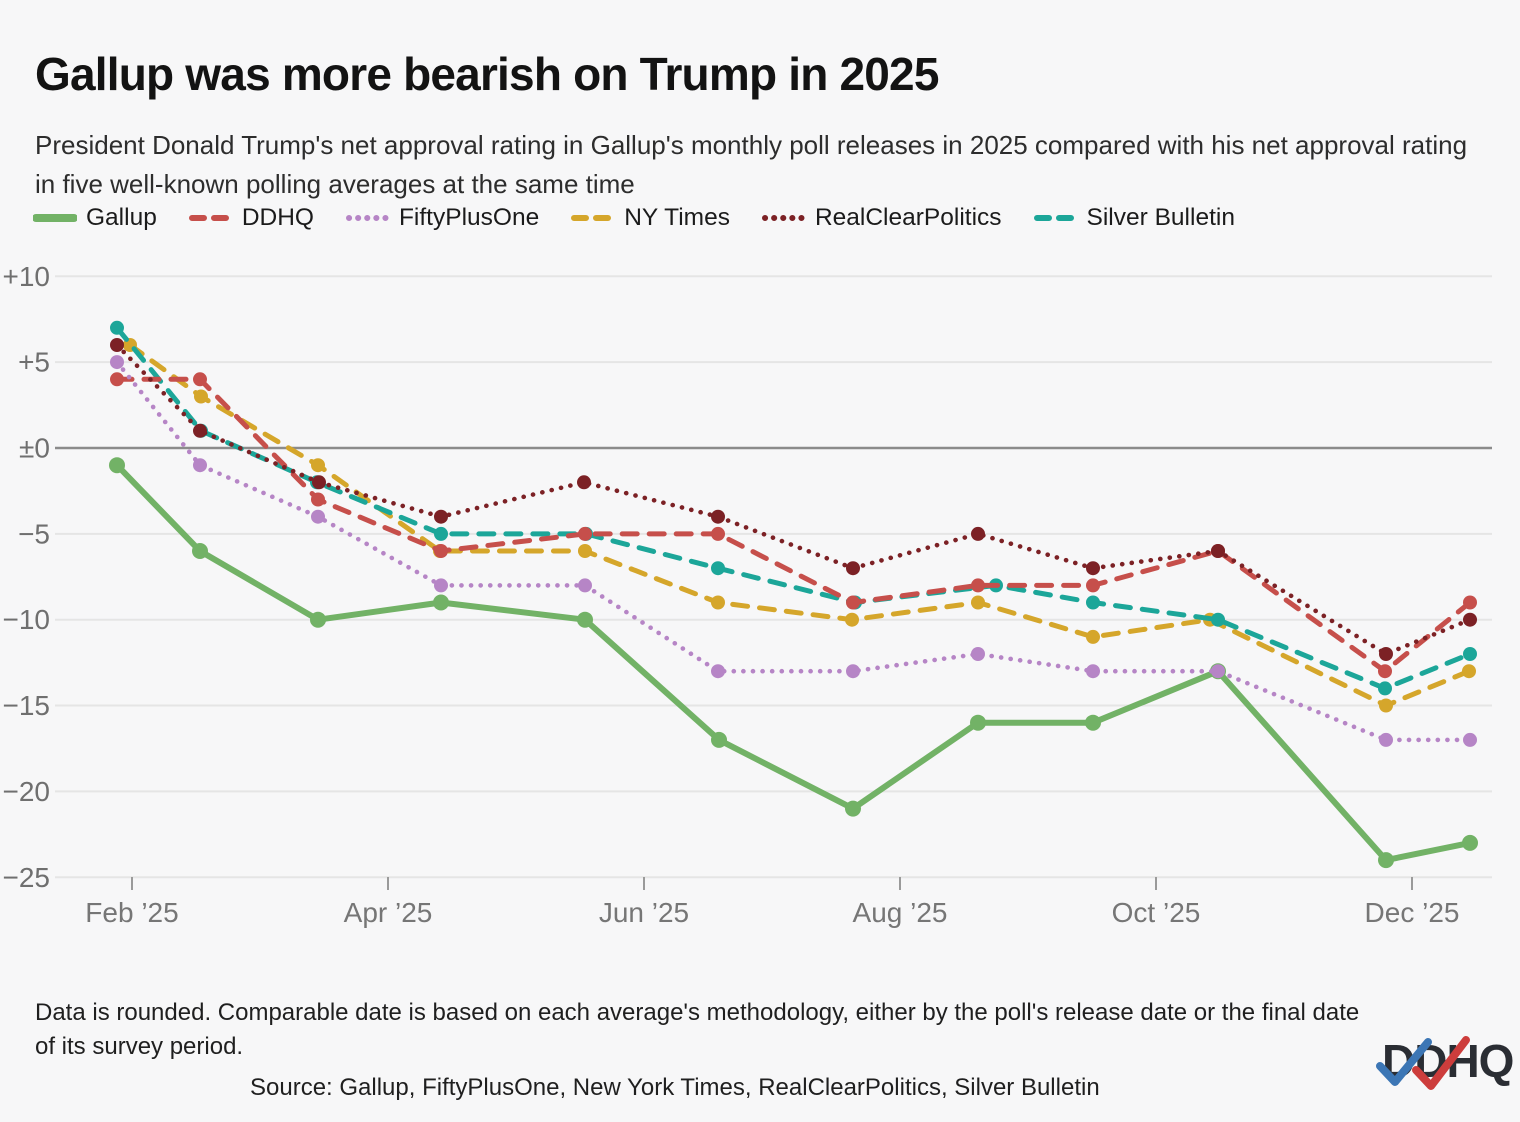 Image resolution: width=1520 pixels, height=1122 pixels. What do you see at coordinates (593, 218) in the screenshot?
I see `nytimes-line-swatch-icon` at bounding box center [593, 218].